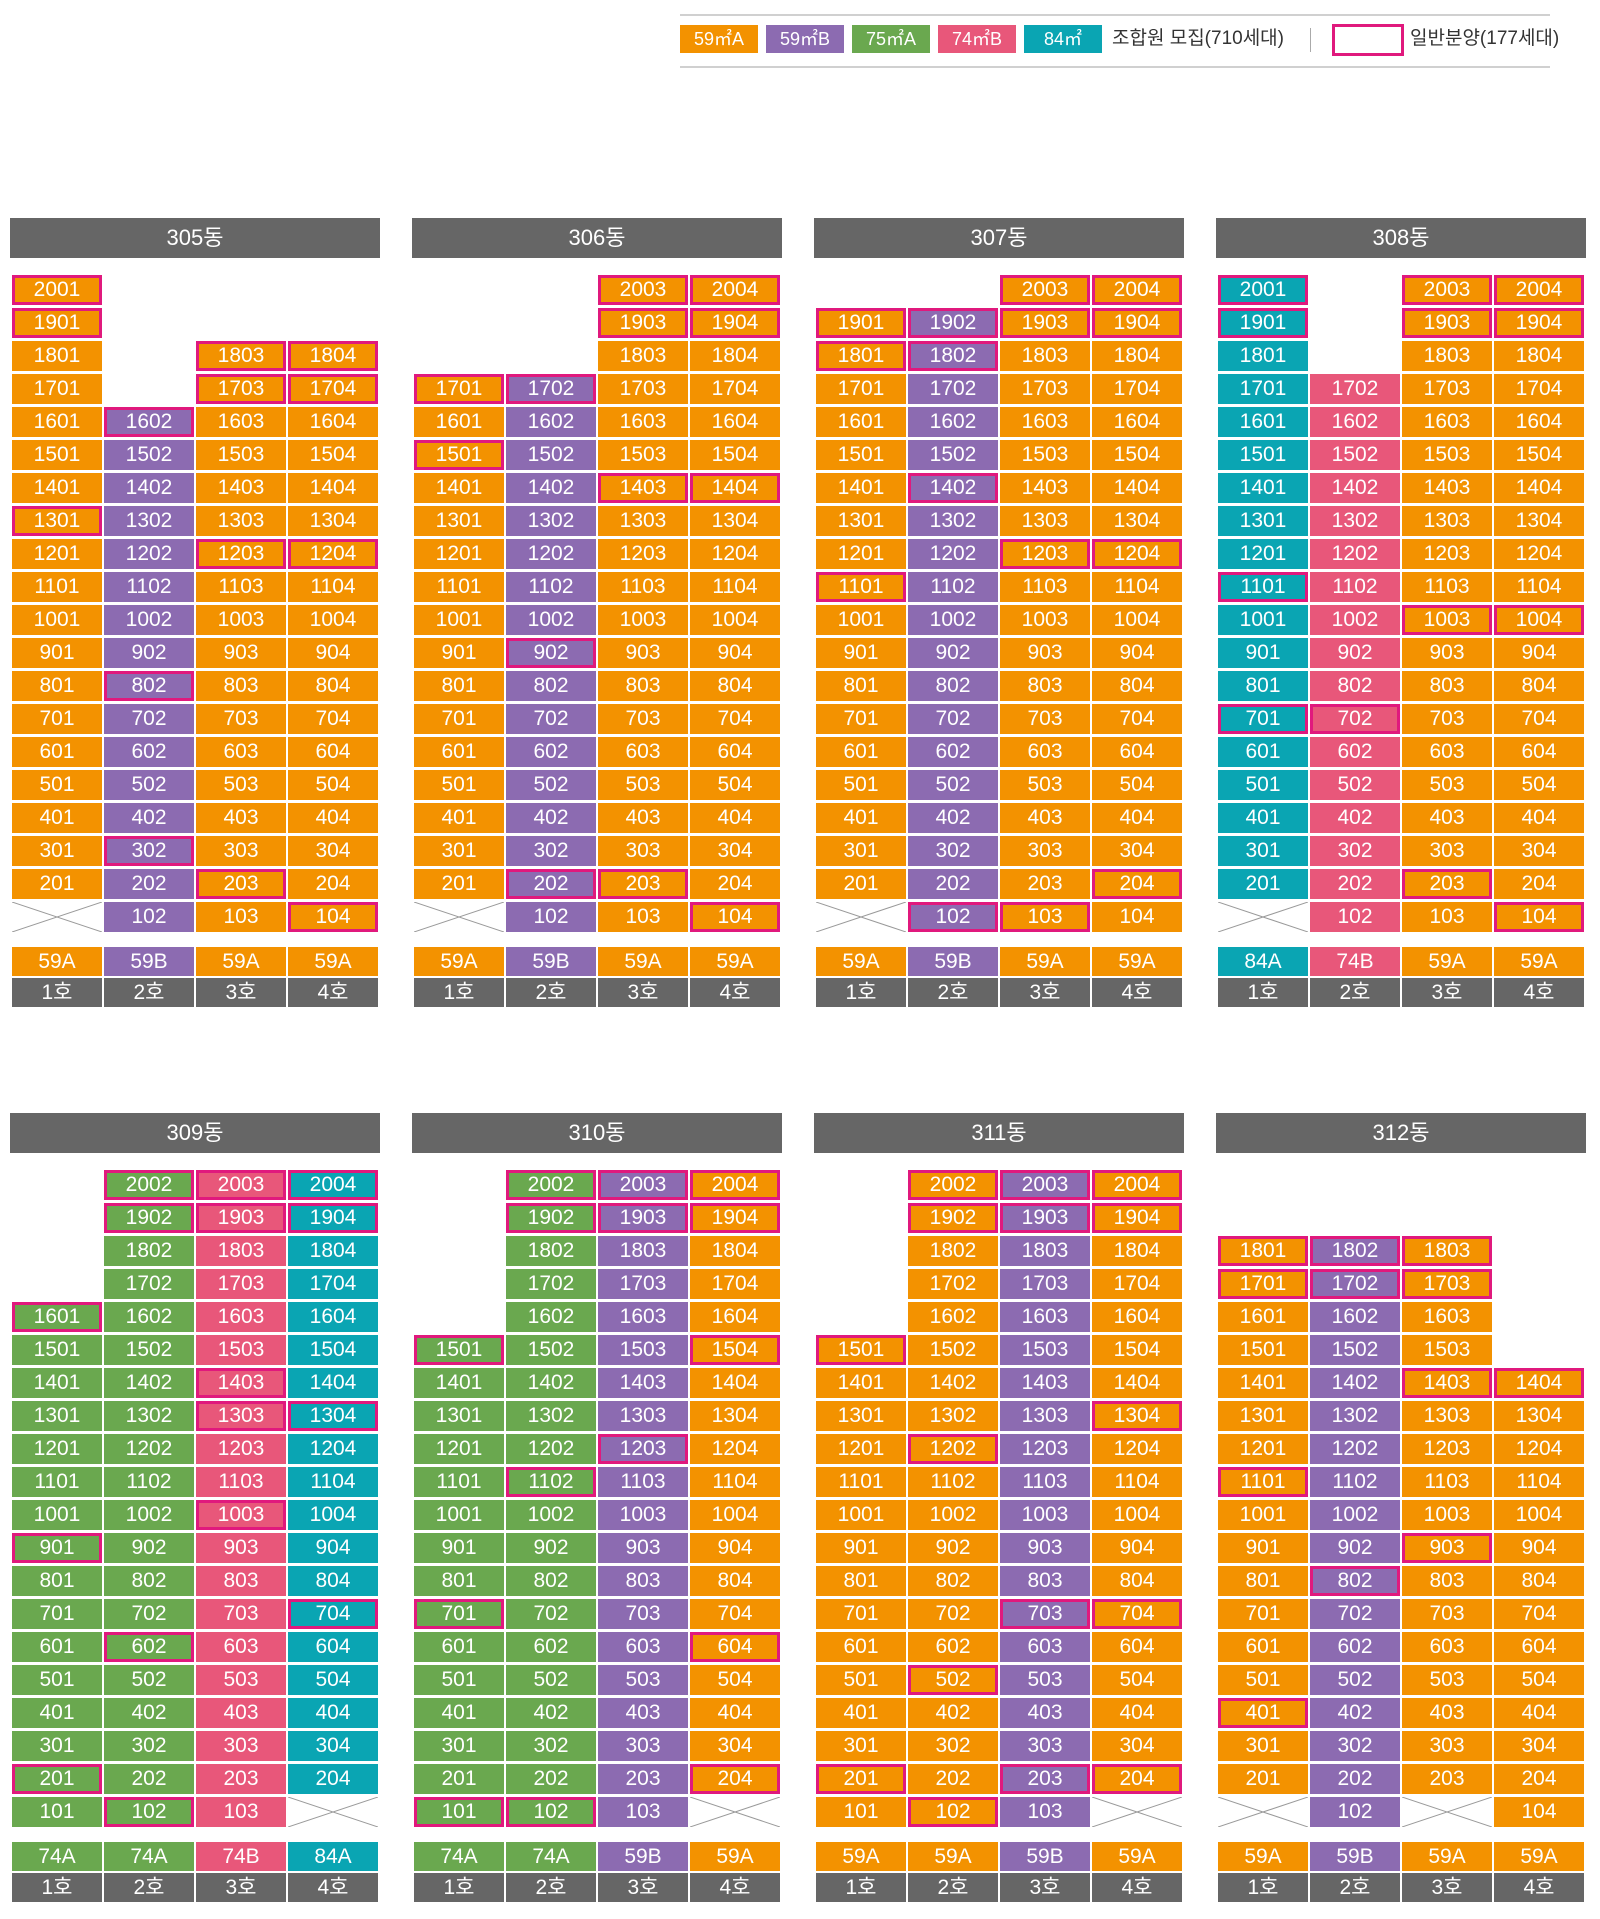  Describe the element at coordinates (459, 1746) in the screenshot. I see `unit-cell-301: 301` at that location.